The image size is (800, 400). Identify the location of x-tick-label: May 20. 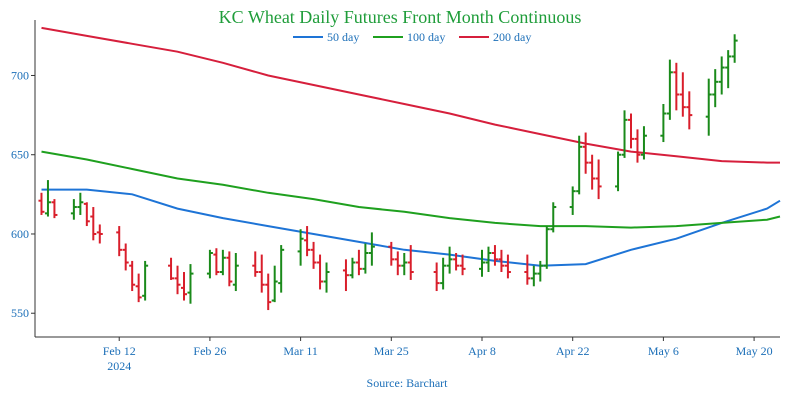
(754, 351).